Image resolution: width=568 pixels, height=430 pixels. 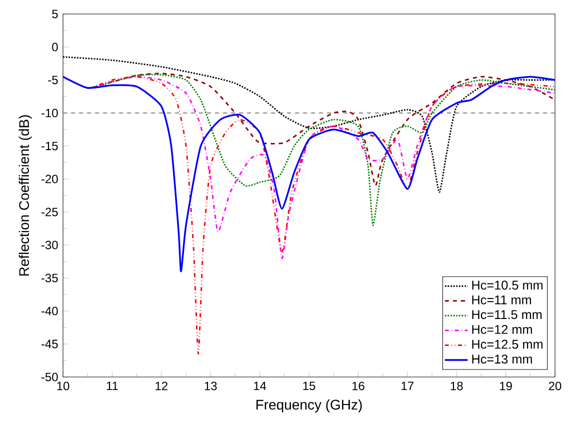 What do you see at coordinates (502, 329) in the screenshot?
I see `legend-label: Hc=12 mm` at bounding box center [502, 329].